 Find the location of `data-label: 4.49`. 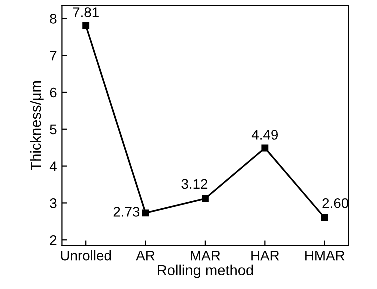

data-label: 4.49 is located at coordinates (265, 135).